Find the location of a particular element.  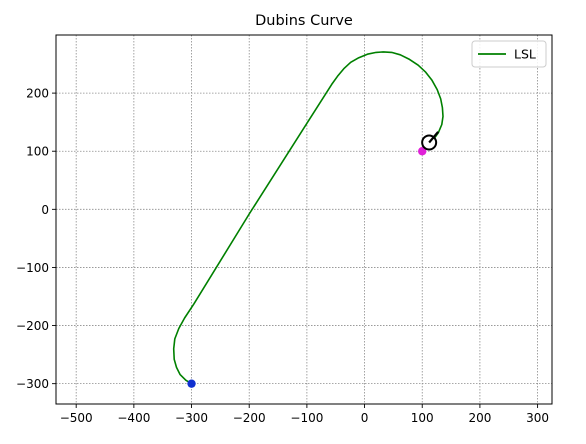

legend-label: LSL is located at coordinates (525, 54).